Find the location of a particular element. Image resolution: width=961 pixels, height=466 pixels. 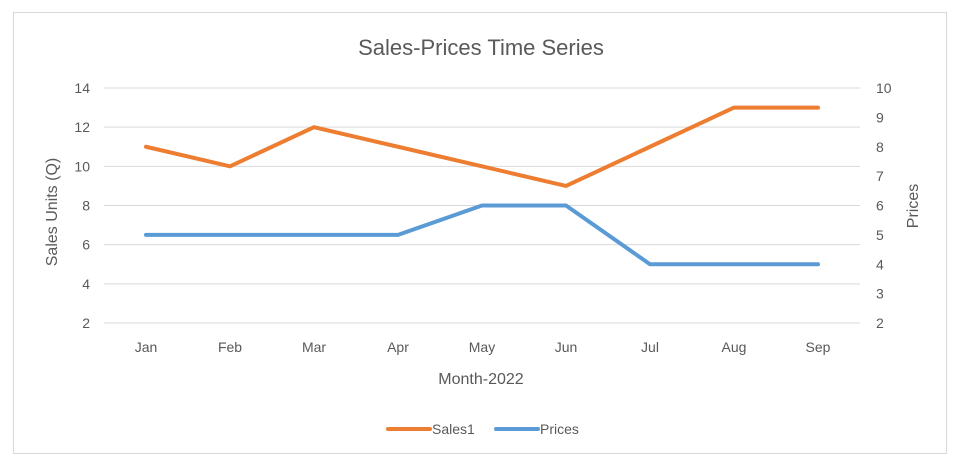

x-tick-label: Mar is located at coordinates (314, 347).